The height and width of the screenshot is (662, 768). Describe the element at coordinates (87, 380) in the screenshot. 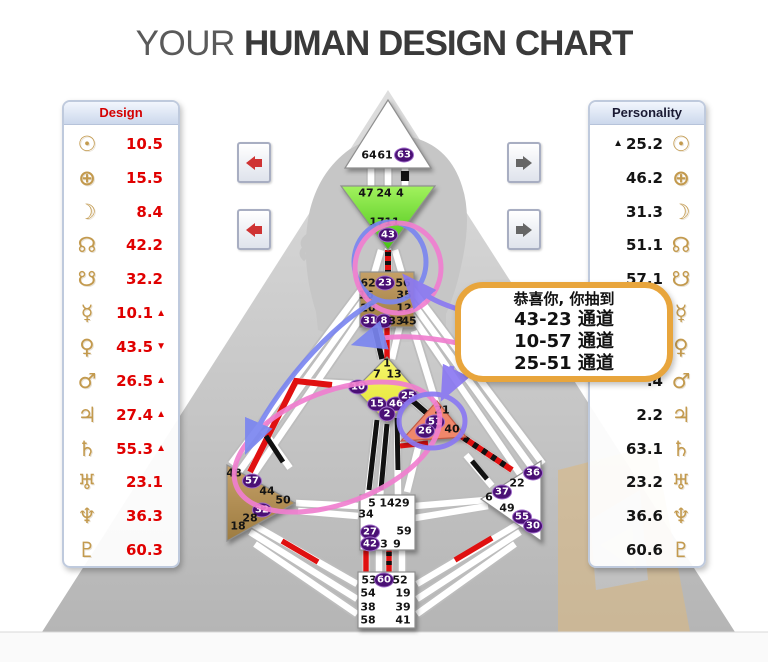

I see `mars-icon: ♂` at that location.